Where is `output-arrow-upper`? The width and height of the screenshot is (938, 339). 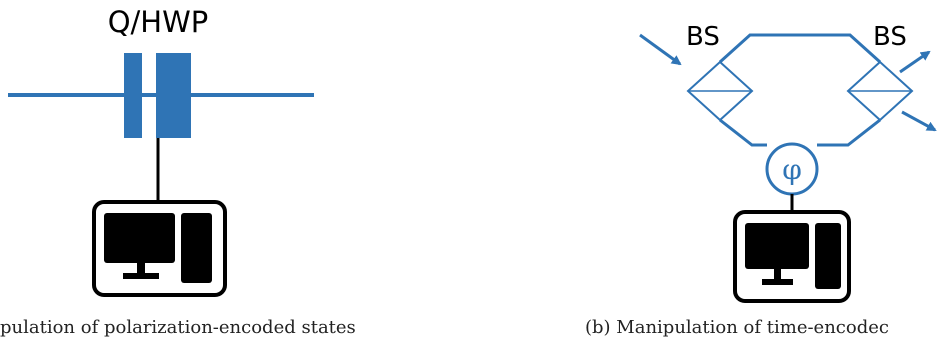
output-arrow-upper is located at coordinates (915, 62).